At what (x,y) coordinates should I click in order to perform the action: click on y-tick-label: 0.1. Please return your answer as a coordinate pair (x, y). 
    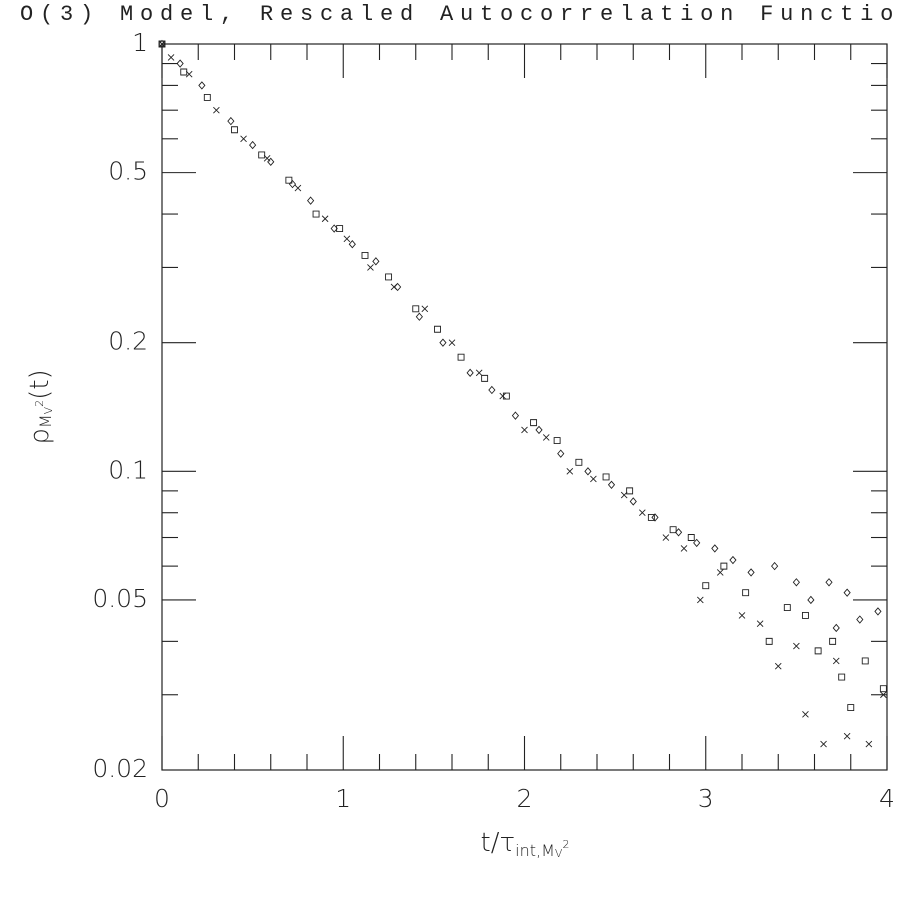
    Looking at the image, I should click on (128, 469).